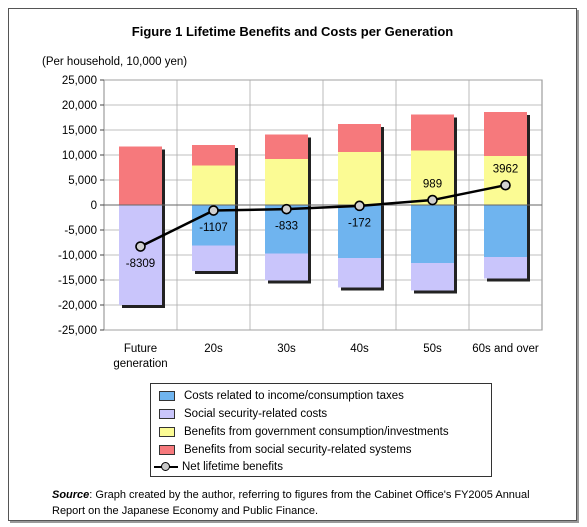 Image resolution: width=587 pixels, height=527 pixels. Describe the element at coordinates (71, 495) in the screenshot. I see `source-label: Source` at that location.